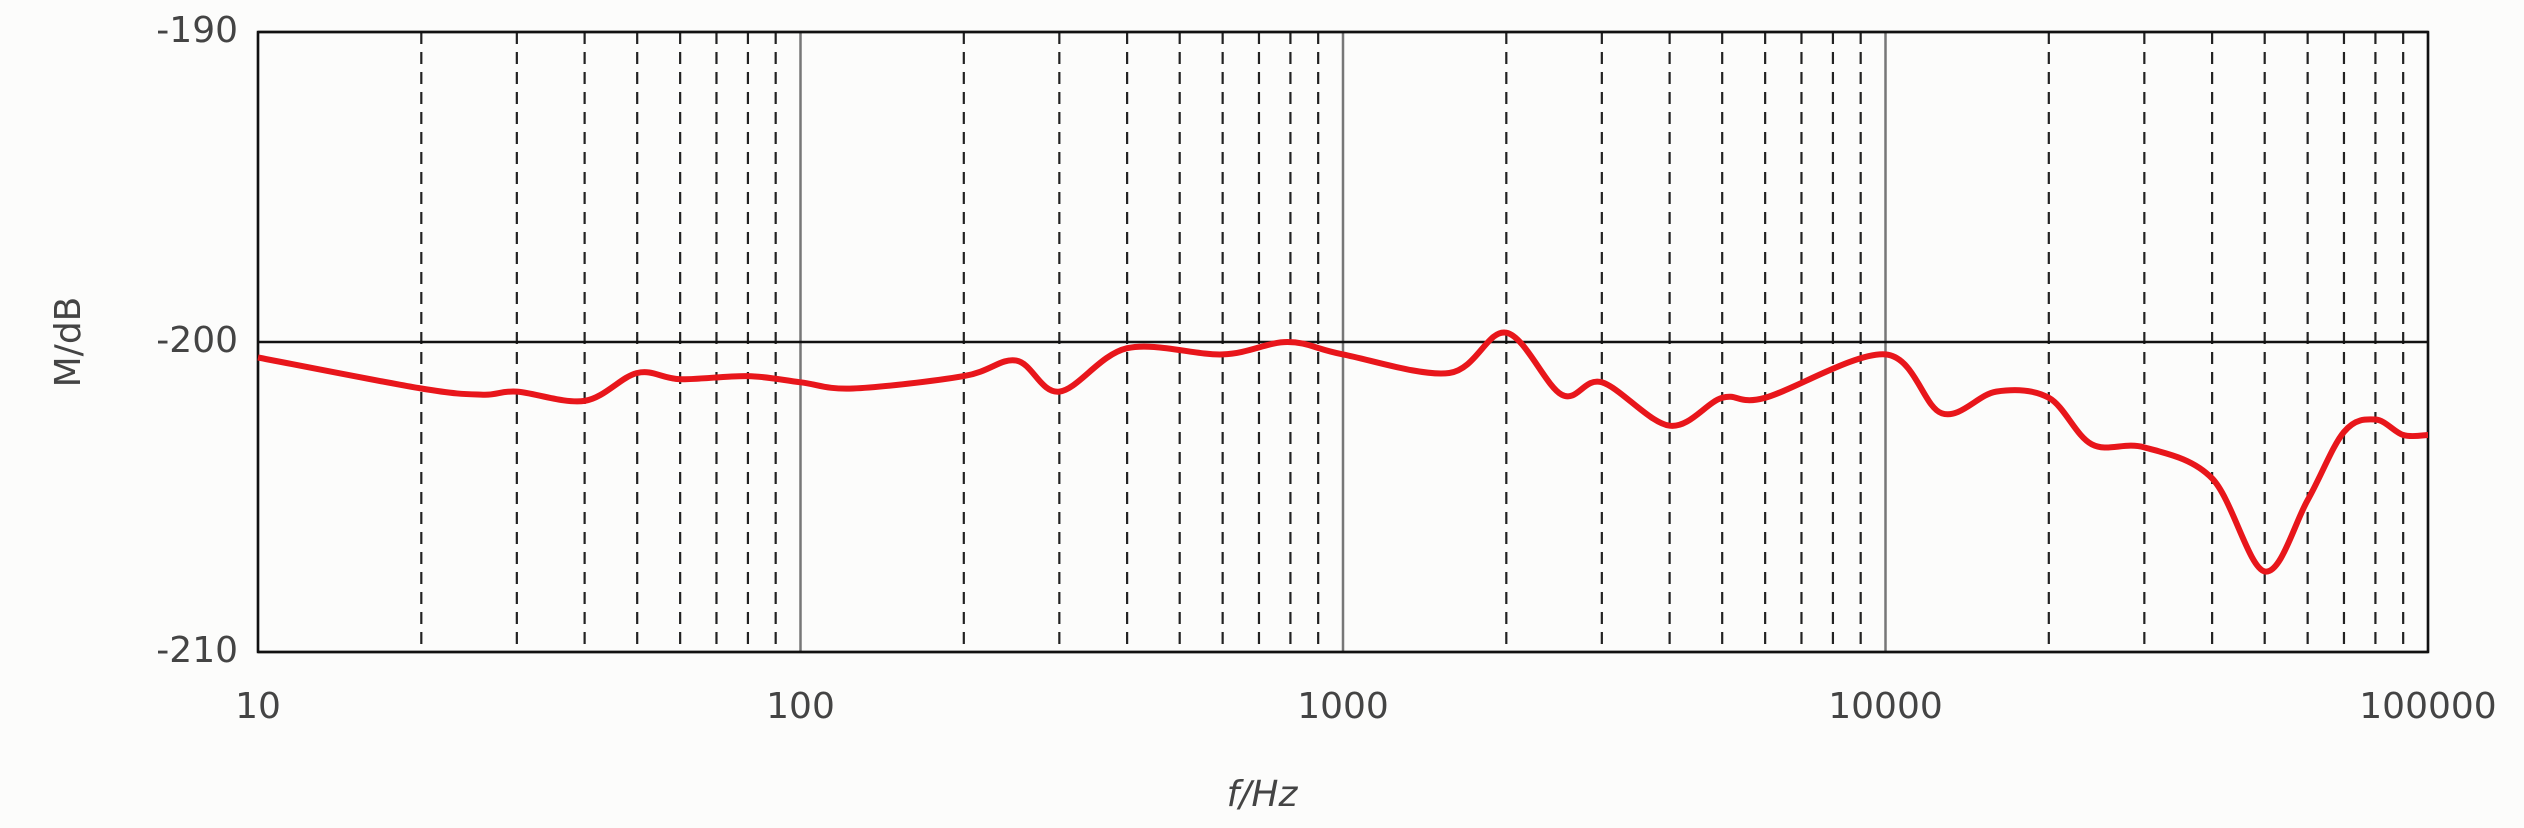  Describe the element at coordinates (197, 650) in the screenshot. I see `y-tick-label: -210` at that location.